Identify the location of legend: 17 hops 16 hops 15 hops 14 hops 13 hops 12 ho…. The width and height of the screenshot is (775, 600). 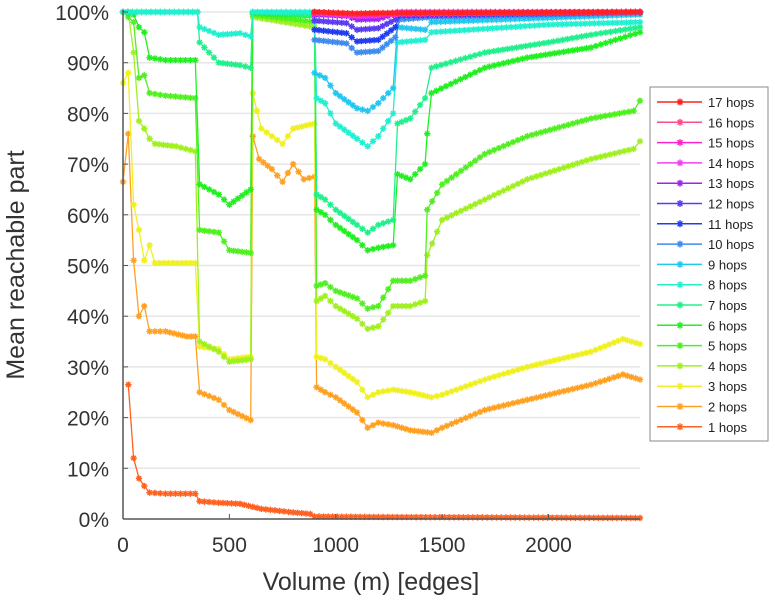
(709, 264).